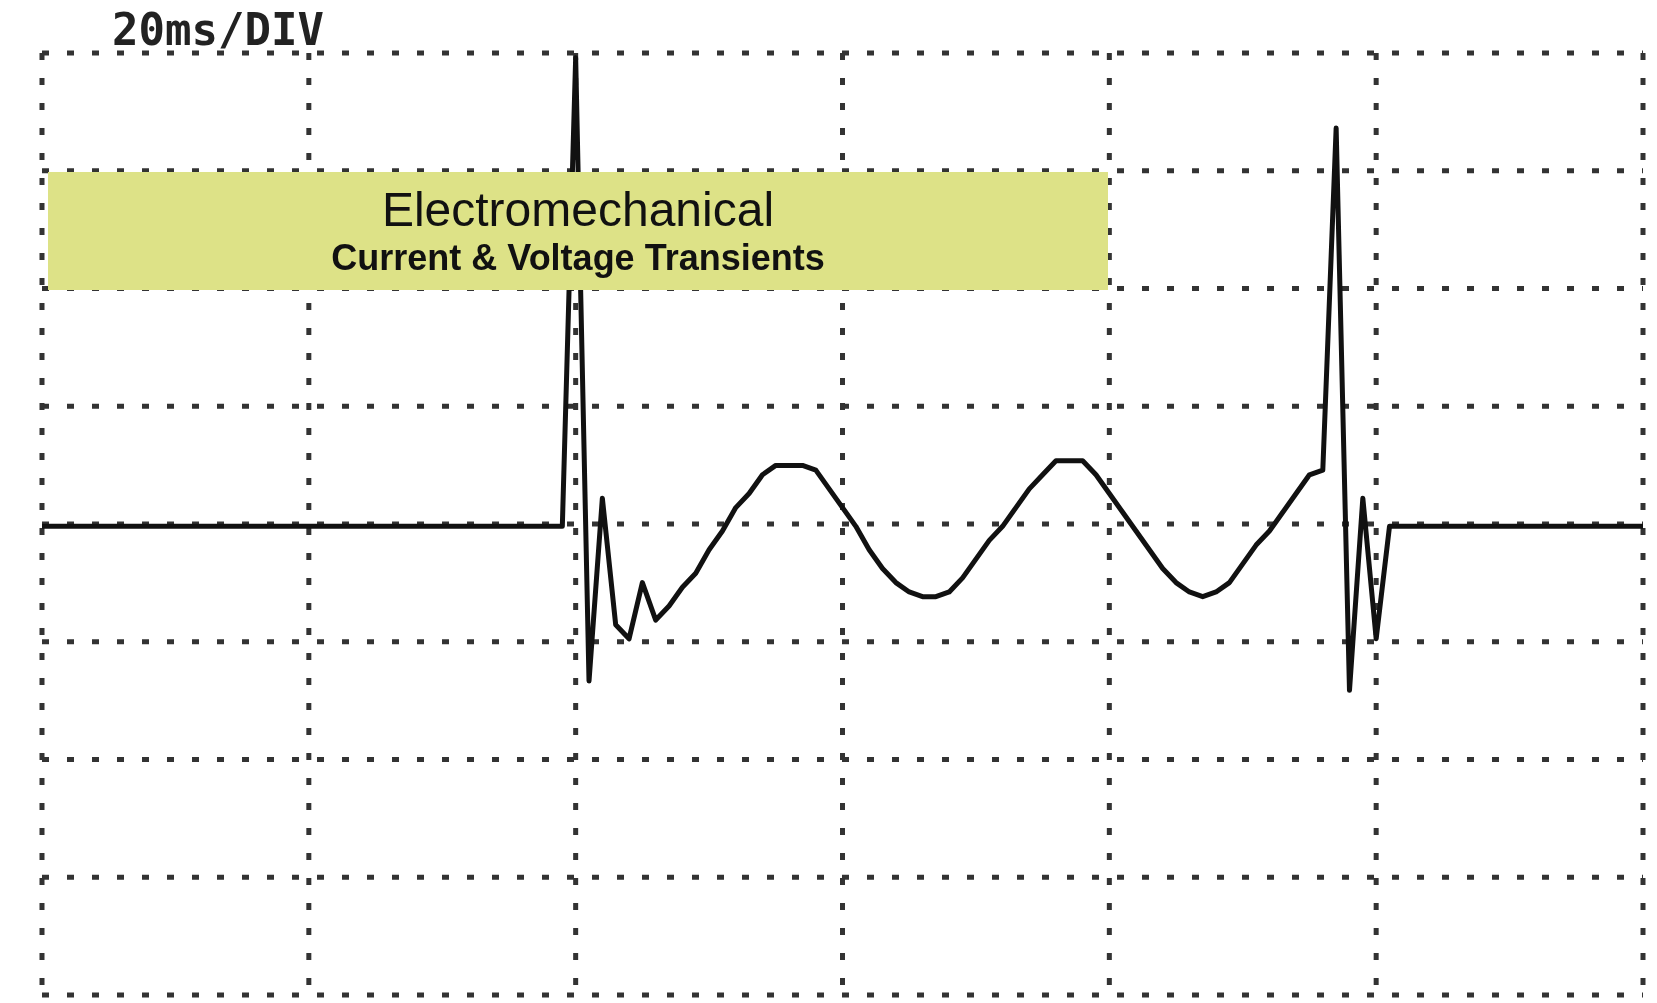 This screenshot has height=1003, width=1657. I want to click on annotation: Electromechanical, so click(578, 209).